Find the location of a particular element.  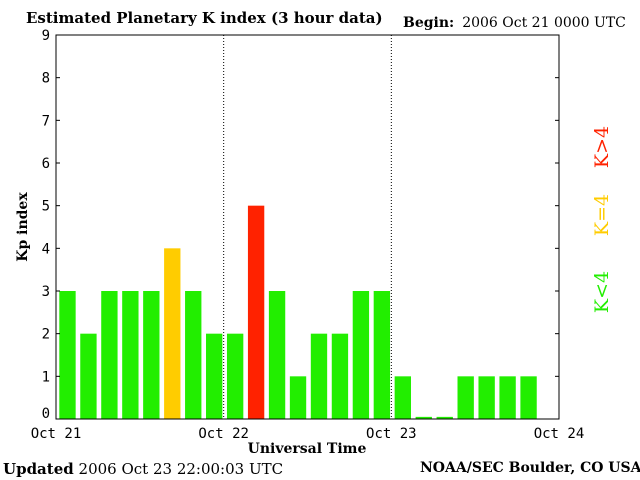

begin-label: Begin: is located at coordinates (429, 23).